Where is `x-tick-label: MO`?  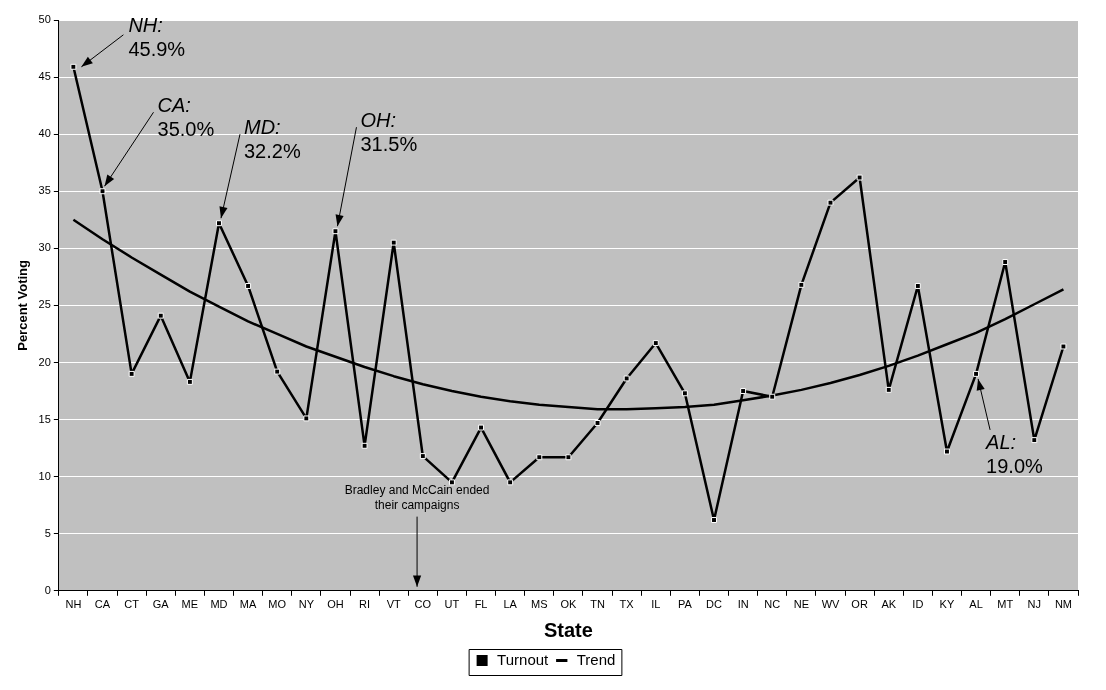 x-tick-label: MO is located at coordinates (277, 604).